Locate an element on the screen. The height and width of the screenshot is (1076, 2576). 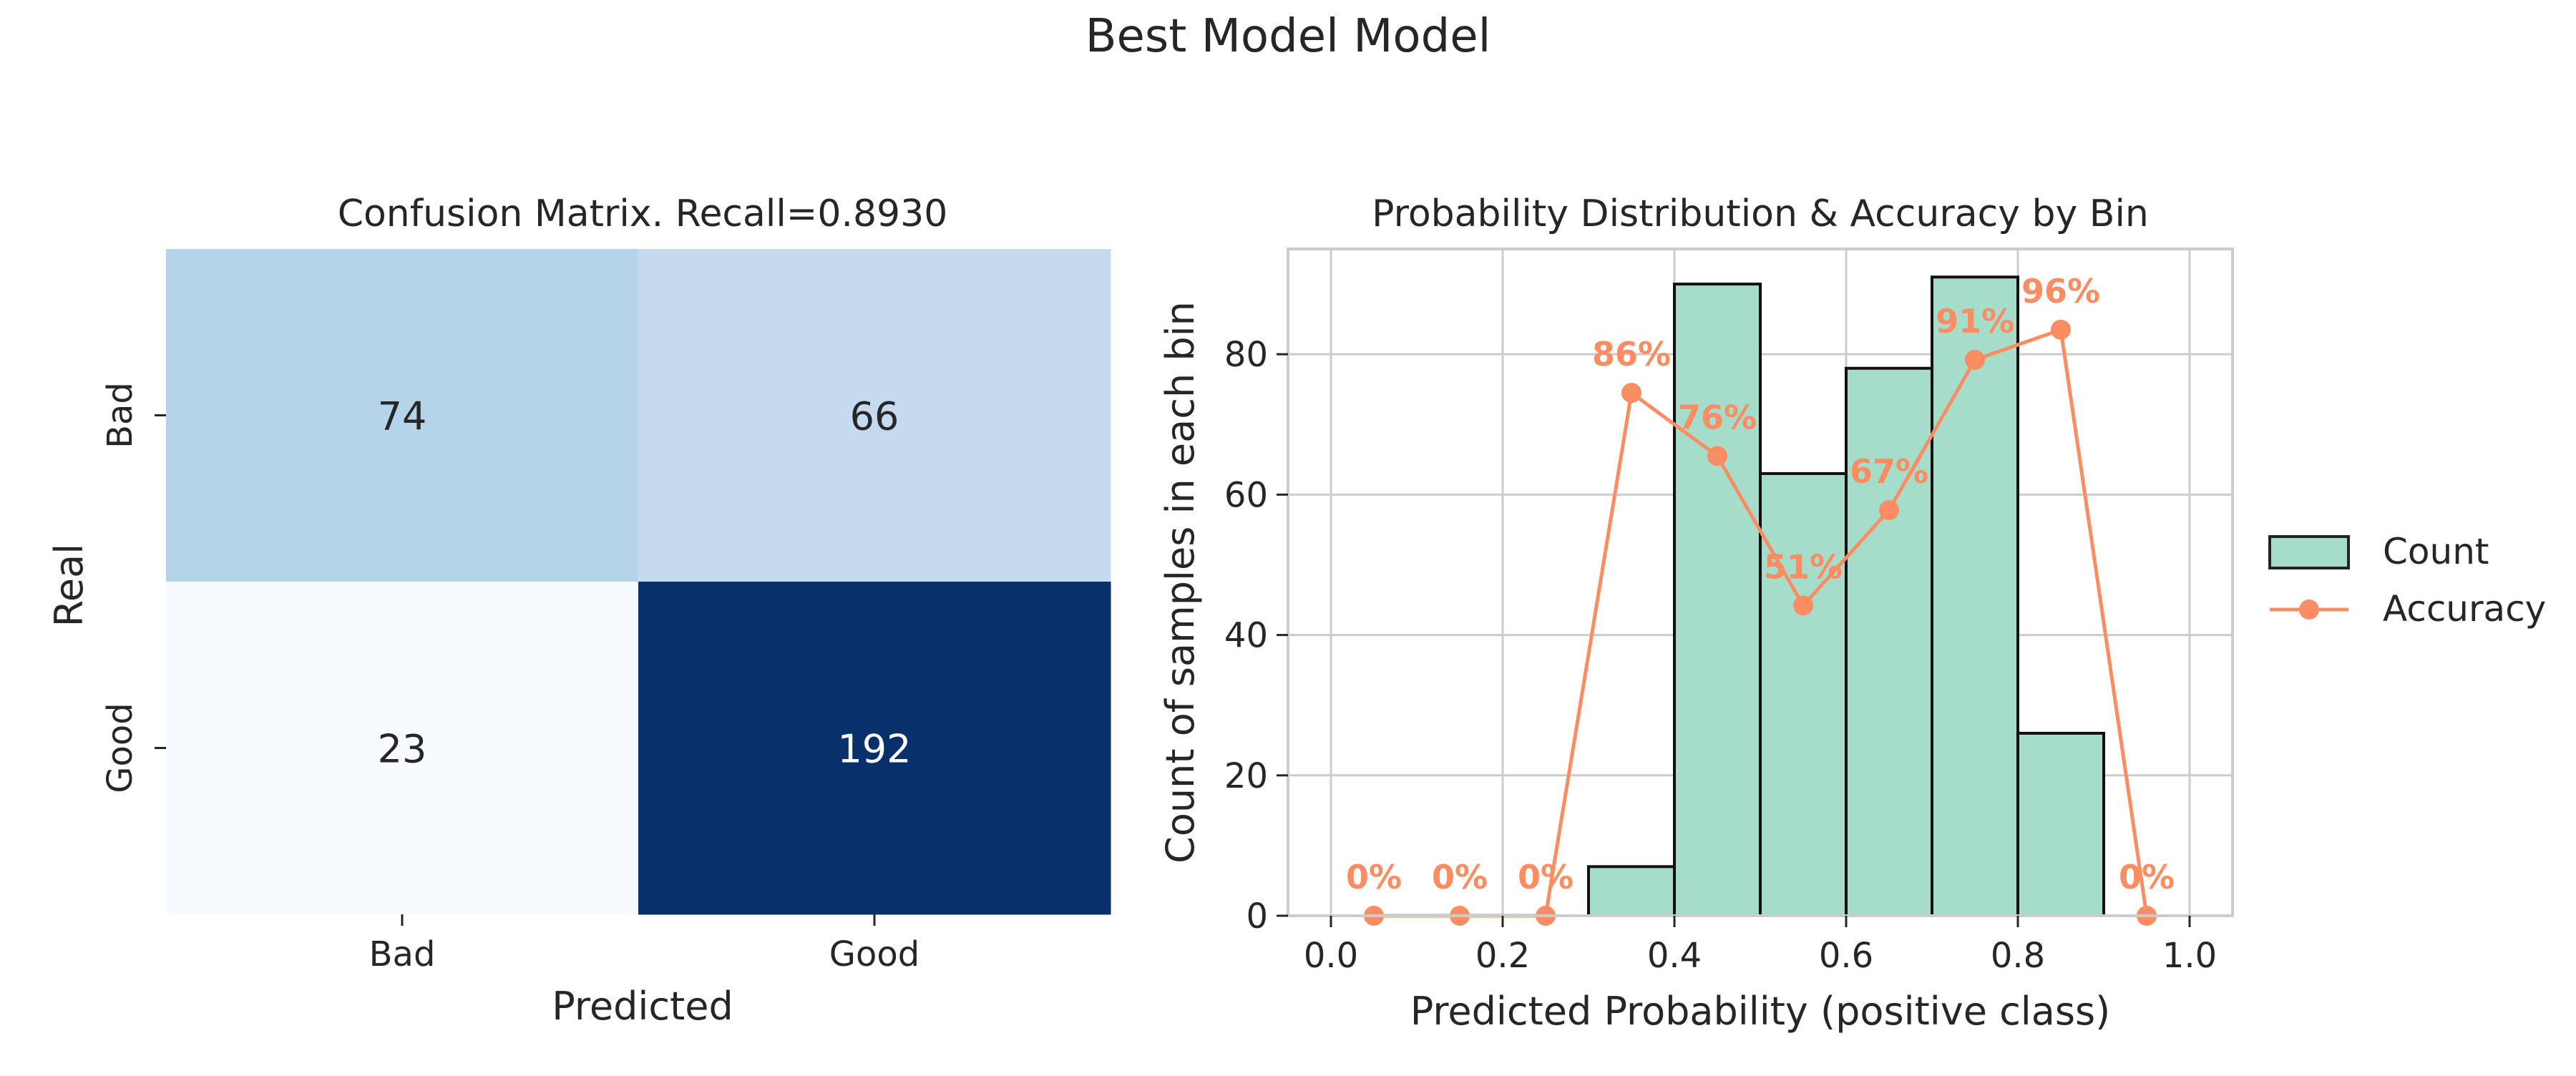
legend-accuracy-label: Accuracy is located at coordinates (2464, 609).